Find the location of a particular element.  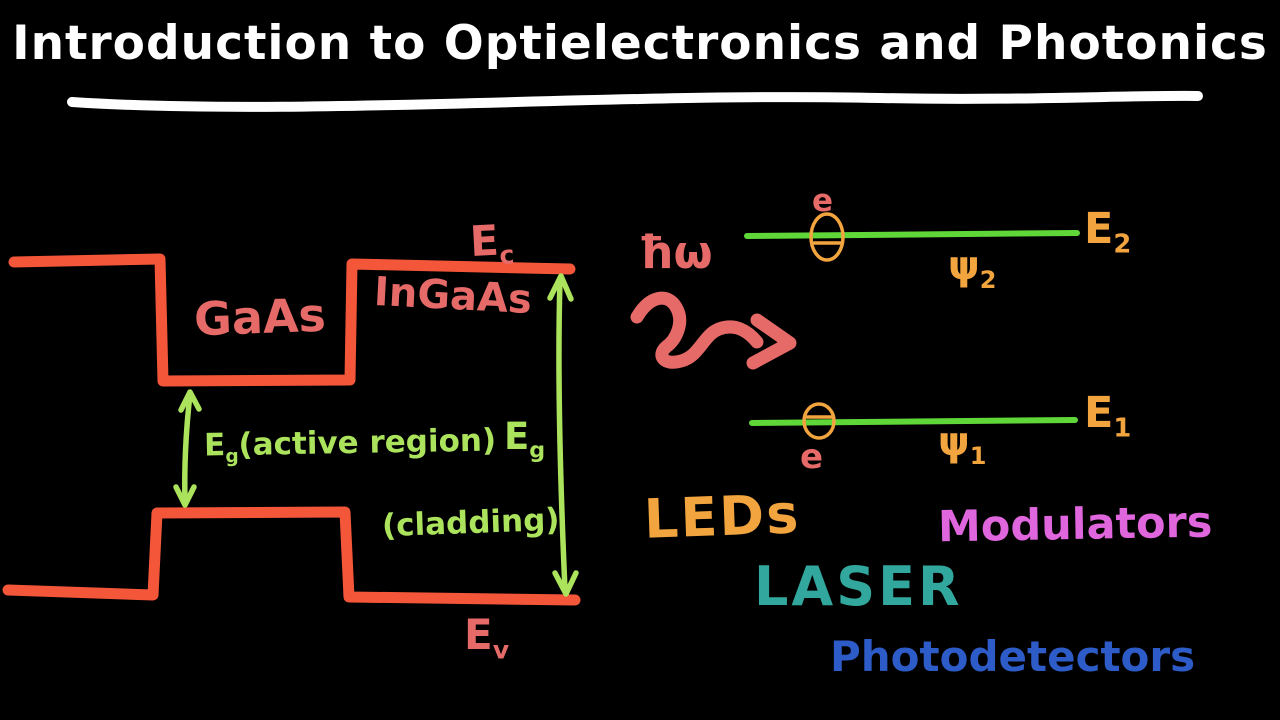

valence-band-line is located at coordinates (291, 556).